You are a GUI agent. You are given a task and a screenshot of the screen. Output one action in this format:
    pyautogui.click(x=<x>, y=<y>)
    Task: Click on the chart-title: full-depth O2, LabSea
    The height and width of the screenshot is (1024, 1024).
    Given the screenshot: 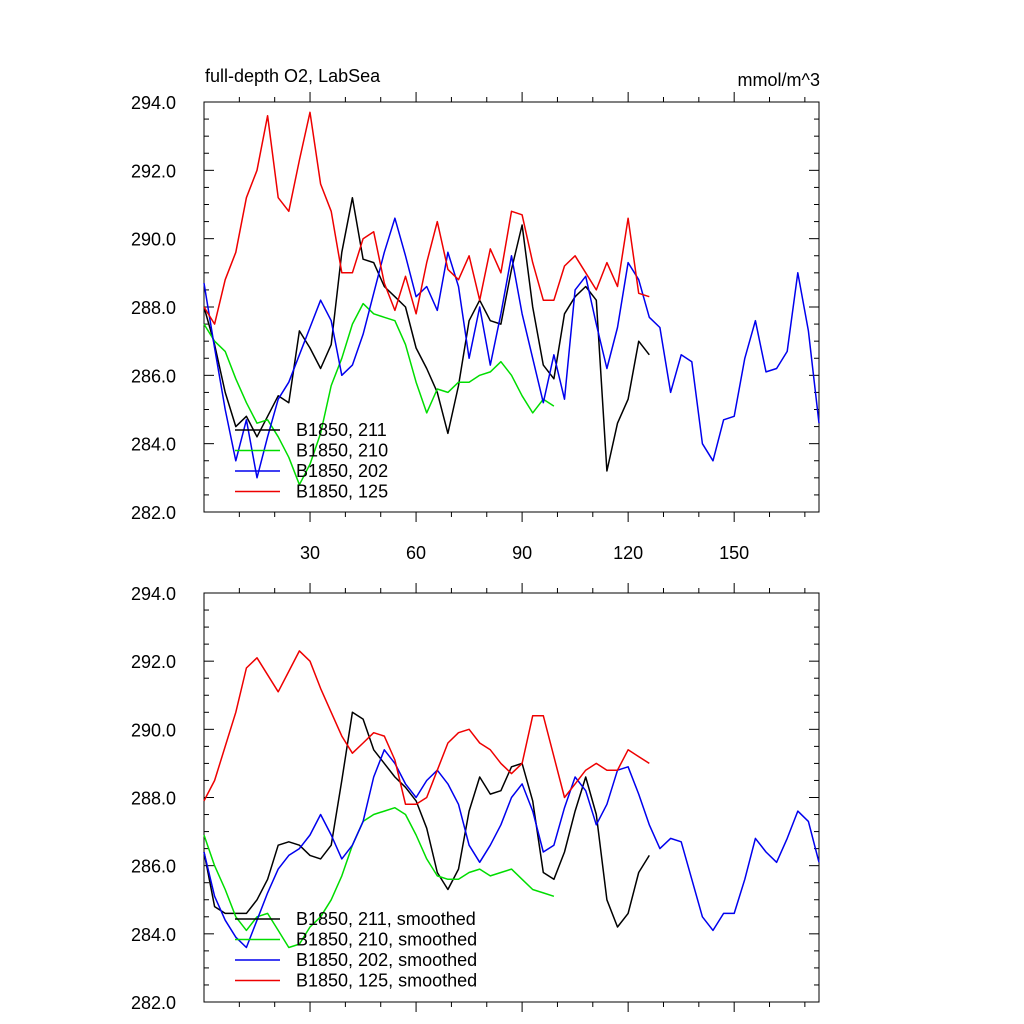 What is the action you would take?
    pyautogui.click(x=293, y=76)
    